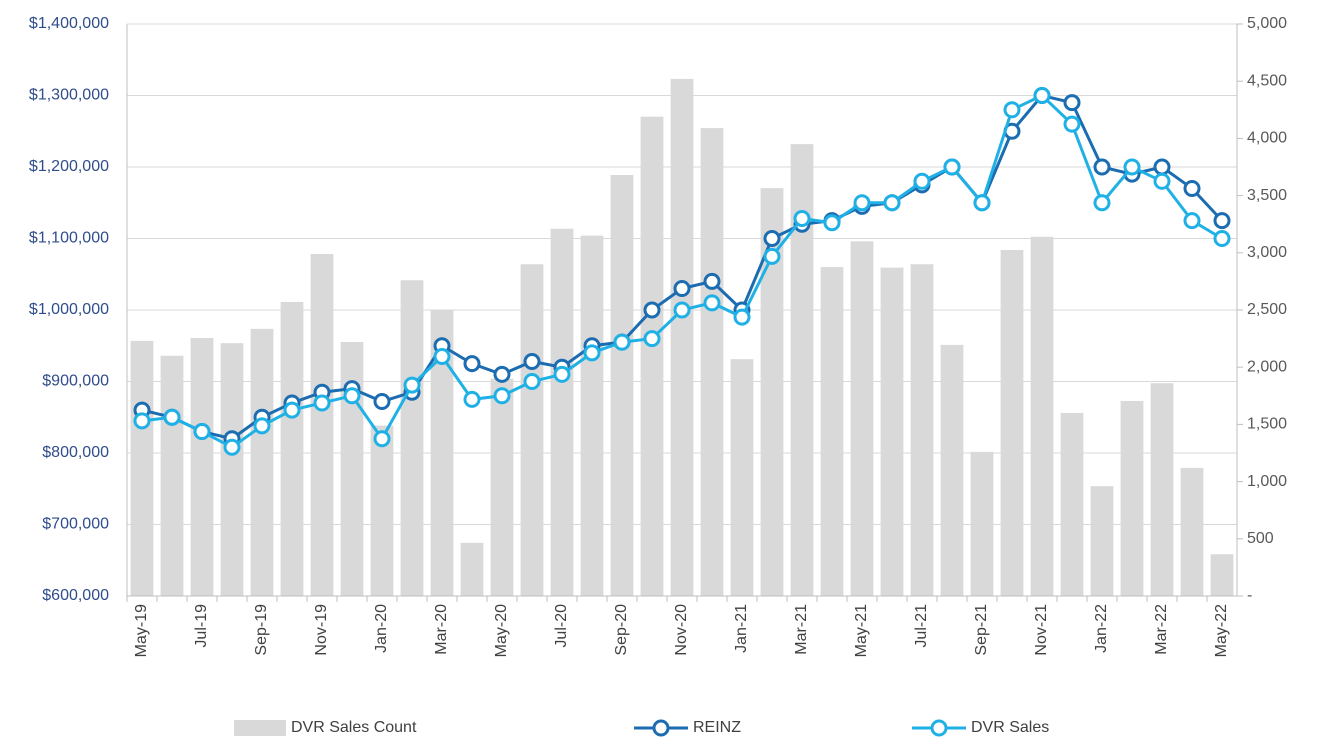 This screenshot has width=1328, height=738. Describe the element at coordinates (69, 95) in the screenshot. I see `y-tick-label: $1,300,000` at that location.